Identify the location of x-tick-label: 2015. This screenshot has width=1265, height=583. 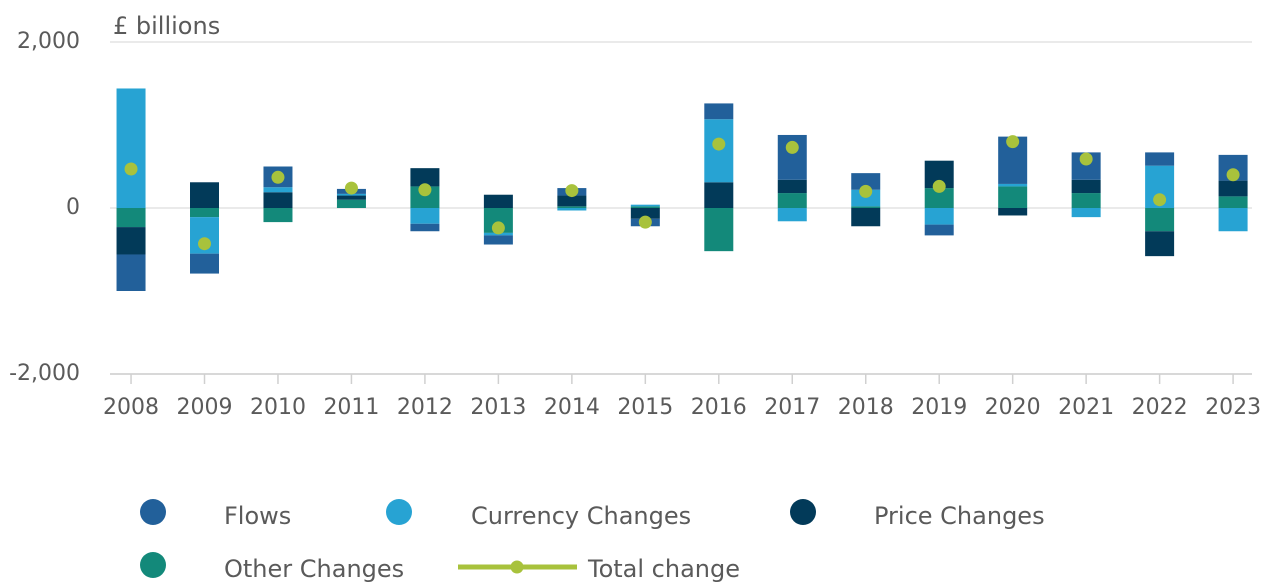
(645, 407).